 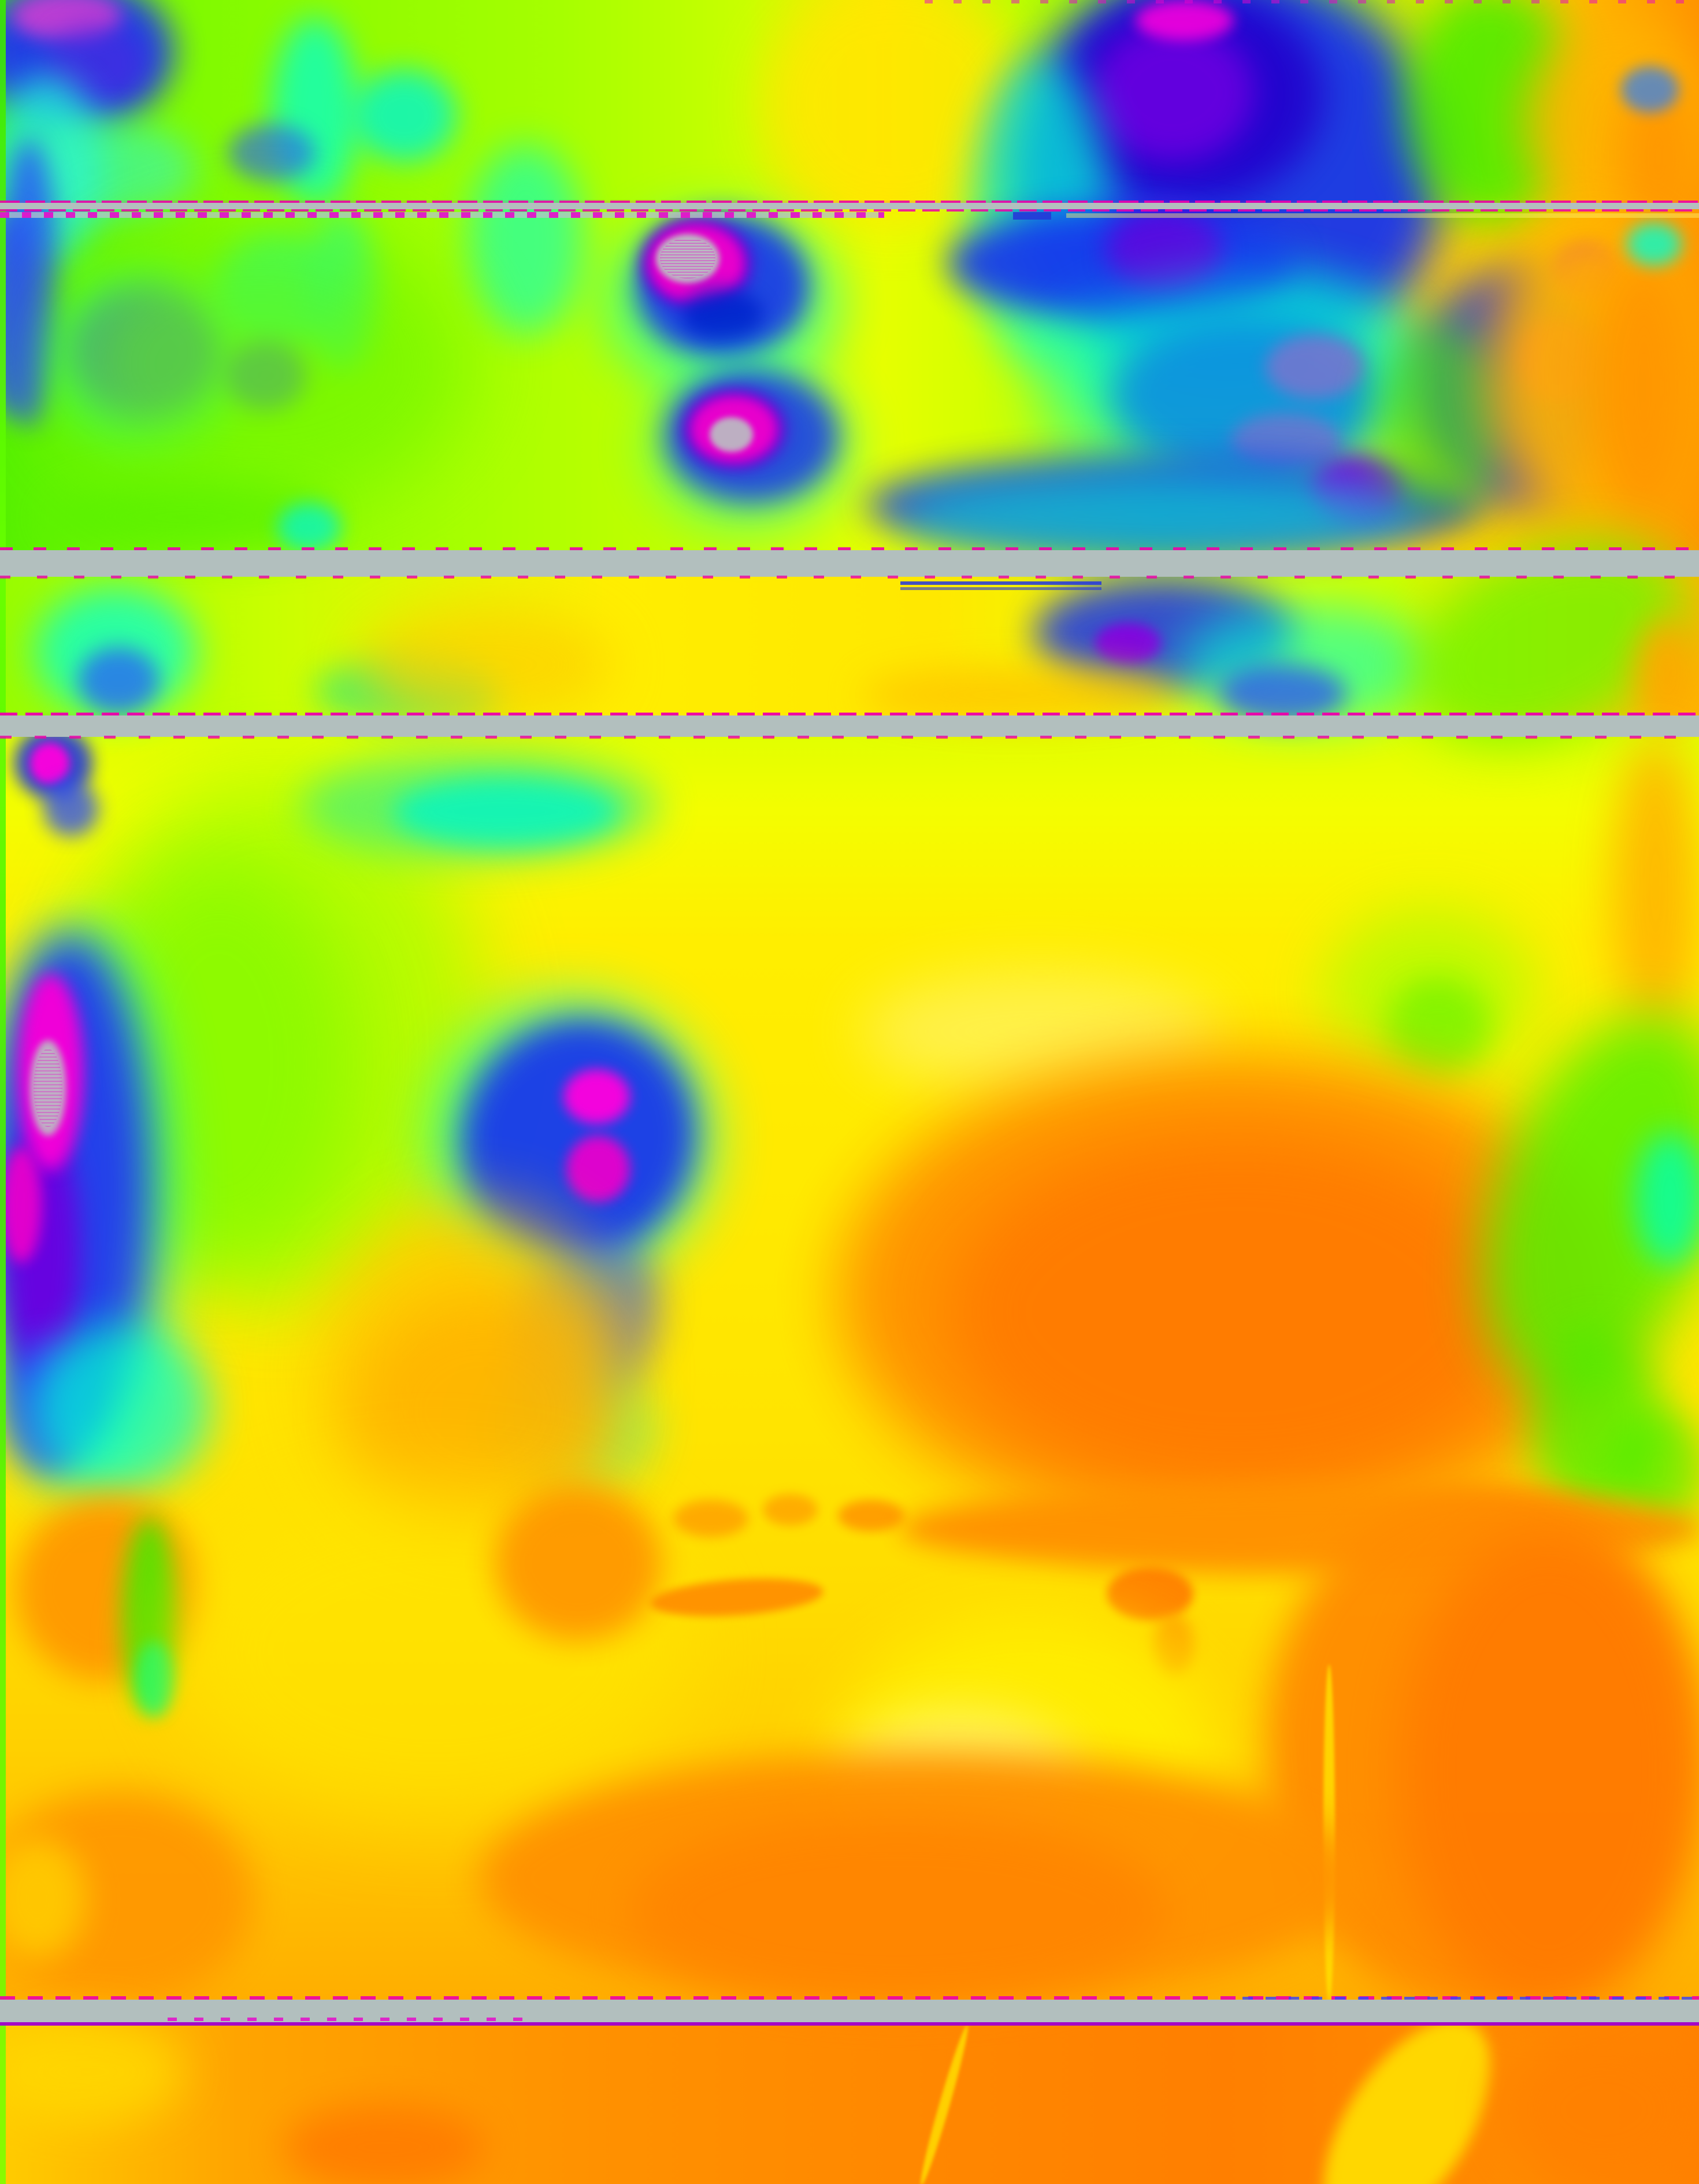 I want to click on low-cloud-cyan, so click(x=1162, y=514).